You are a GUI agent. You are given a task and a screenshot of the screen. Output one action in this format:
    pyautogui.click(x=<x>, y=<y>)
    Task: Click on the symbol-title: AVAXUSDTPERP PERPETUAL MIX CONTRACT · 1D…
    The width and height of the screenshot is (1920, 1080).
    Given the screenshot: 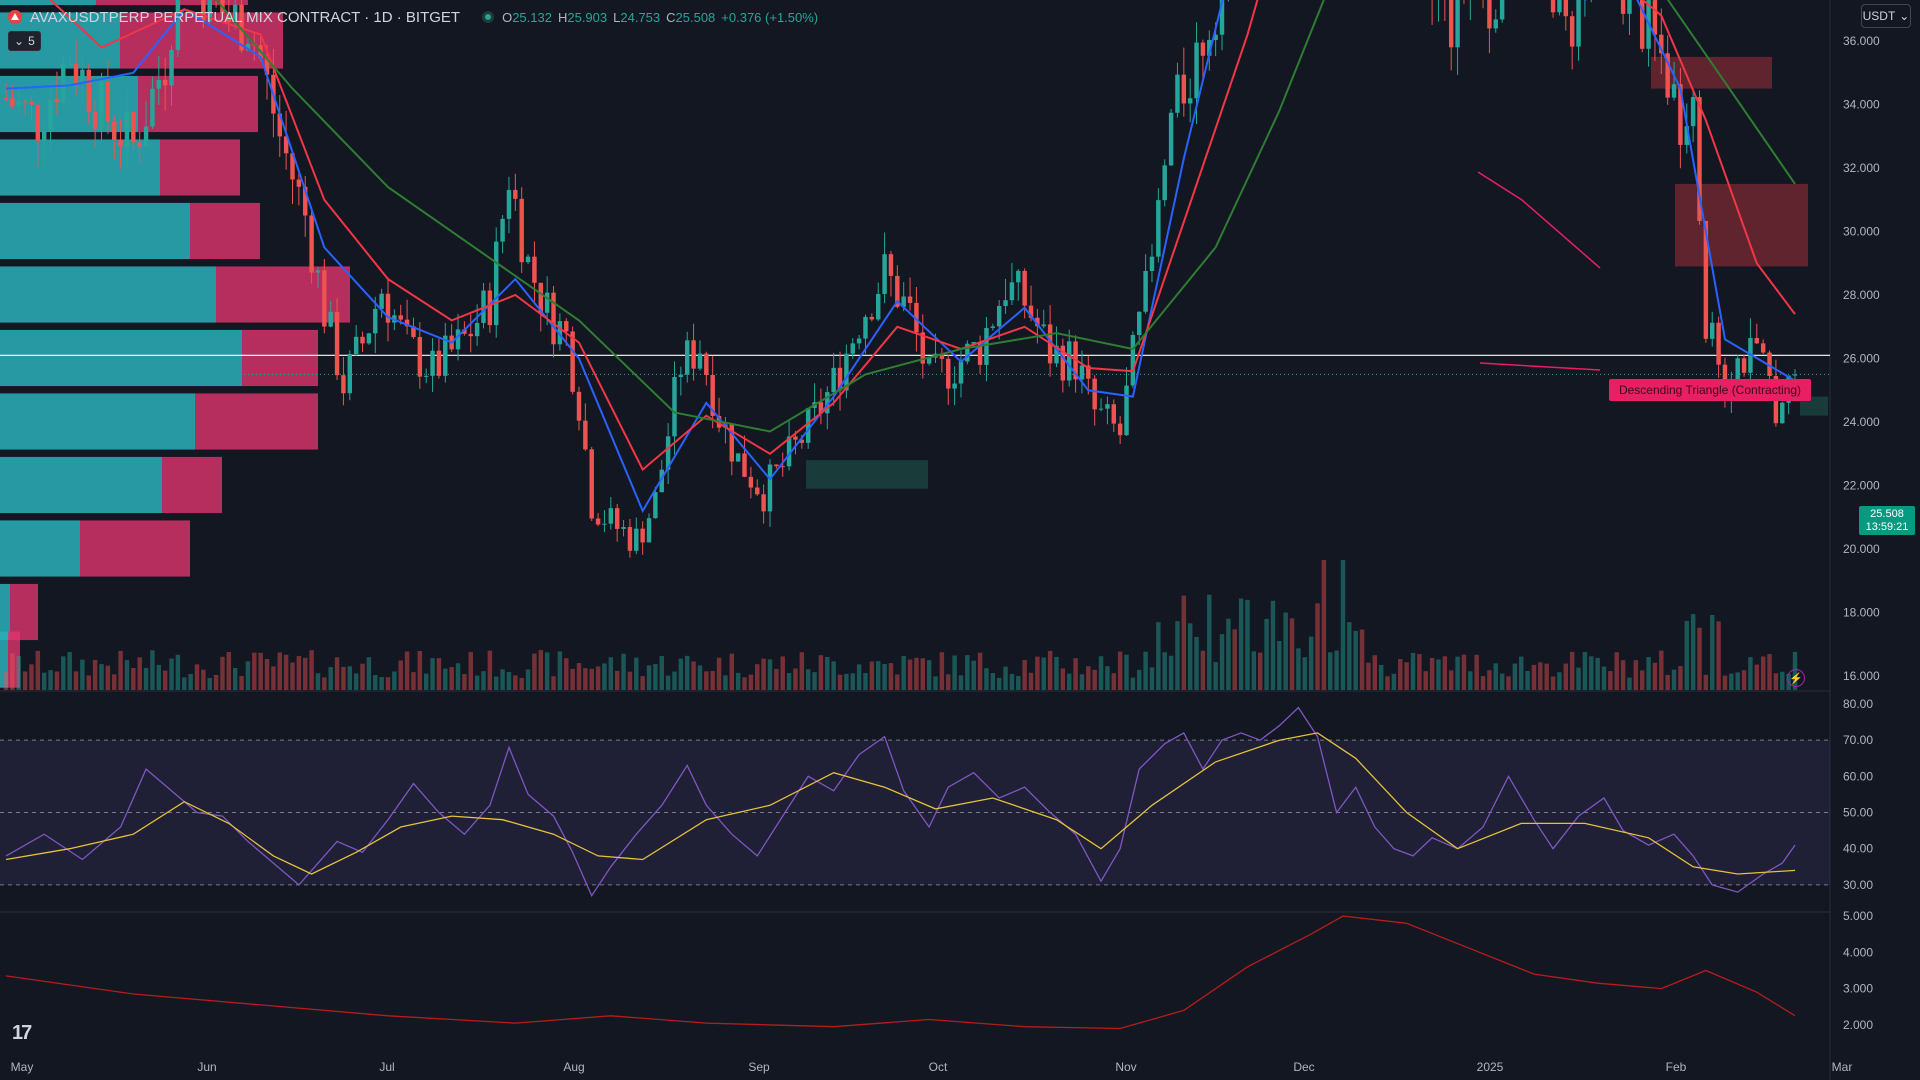 What is the action you would take?
    pyautogui.click(x=245, y=17)
    